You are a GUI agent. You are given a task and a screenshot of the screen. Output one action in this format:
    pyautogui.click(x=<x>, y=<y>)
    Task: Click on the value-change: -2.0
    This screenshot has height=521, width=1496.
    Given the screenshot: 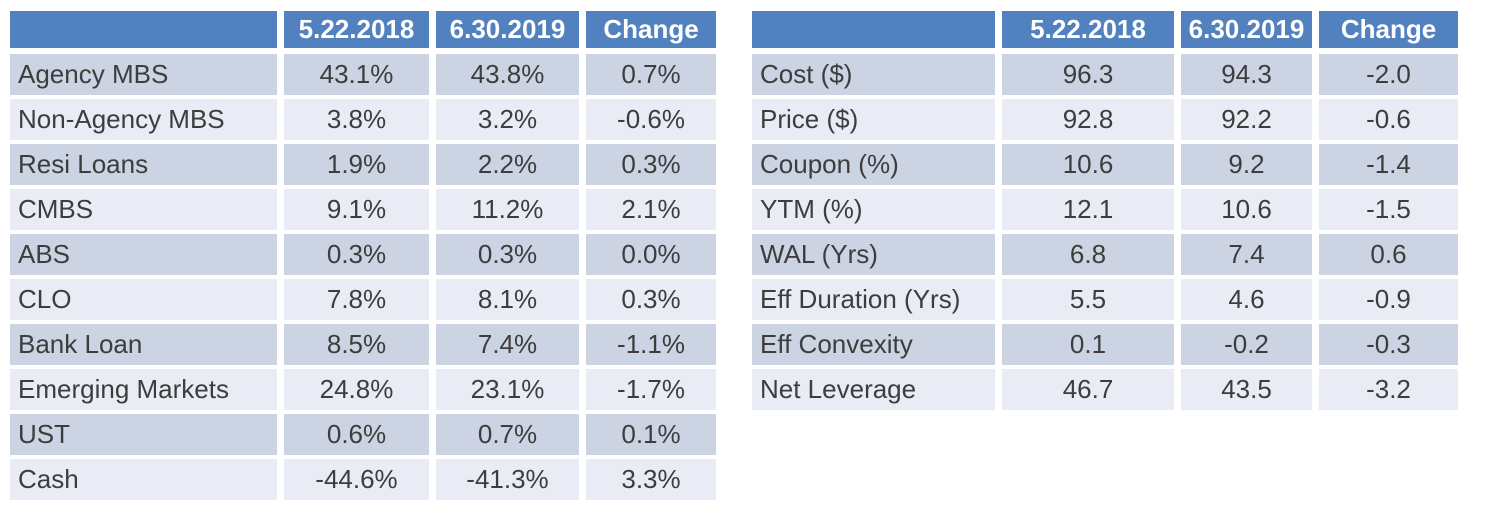 What is the action you would take?
    pyautogui.click(x=1388, y=76)
    